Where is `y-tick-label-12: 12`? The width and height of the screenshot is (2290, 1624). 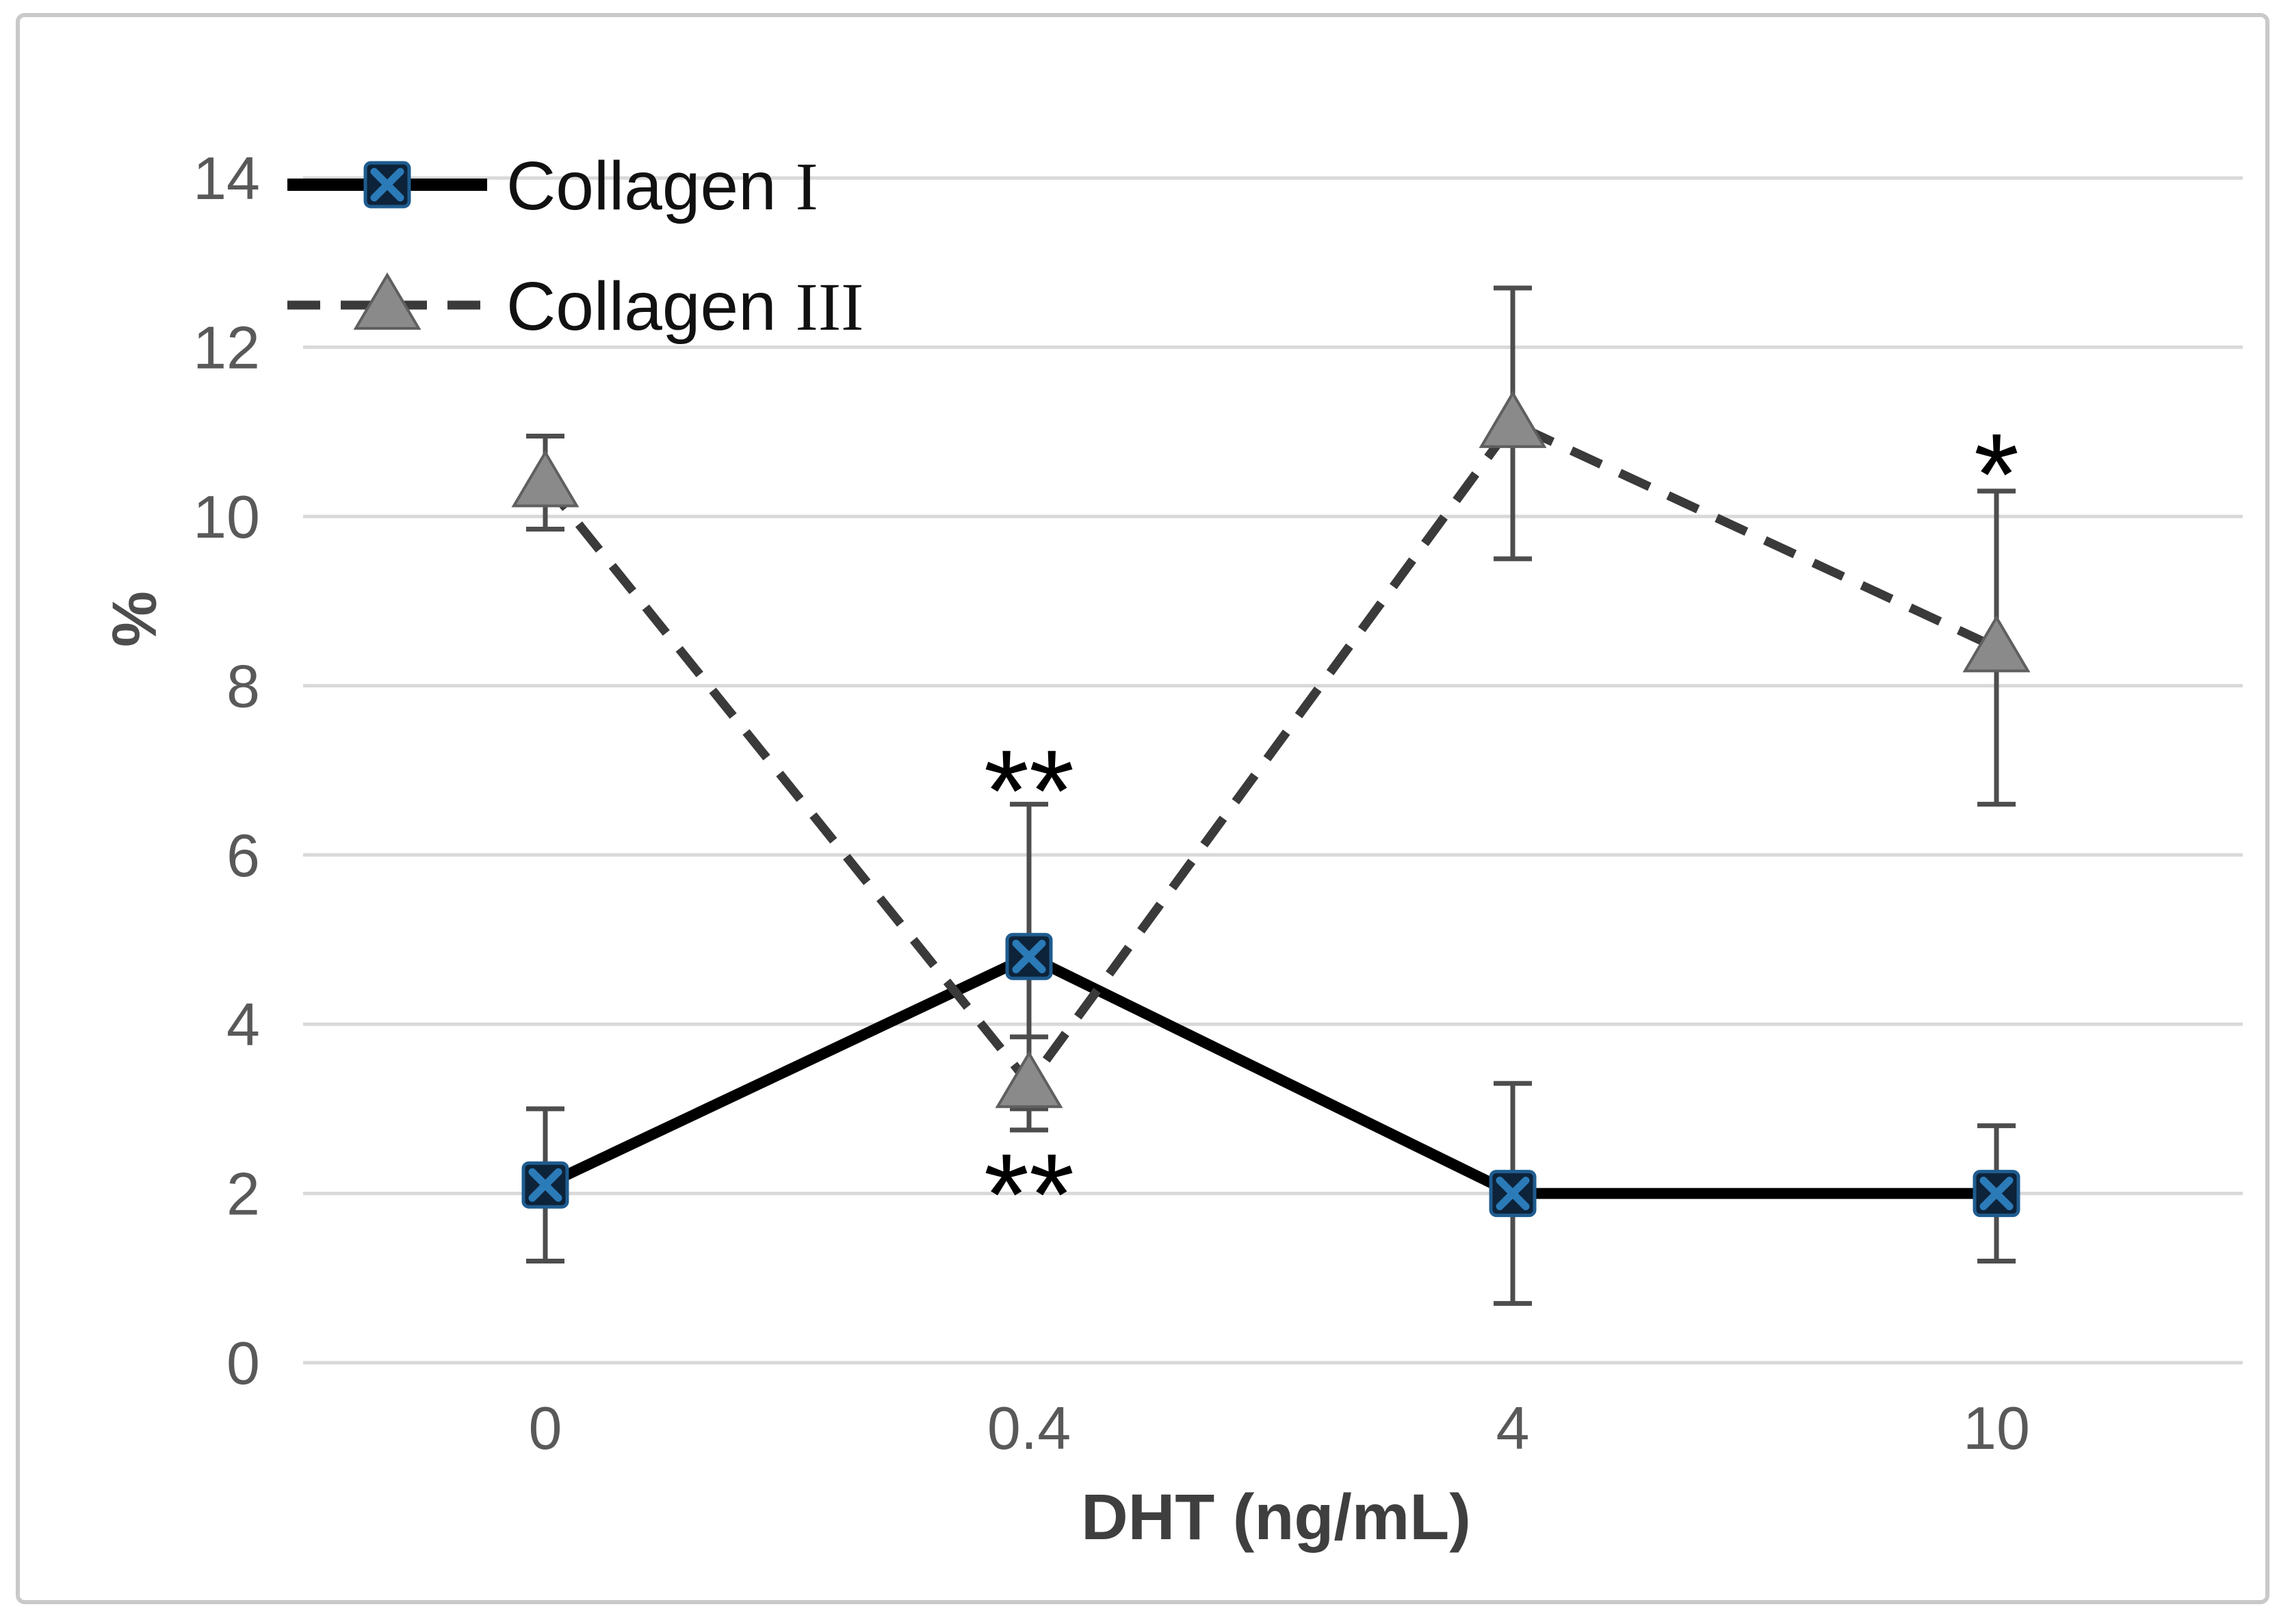 y-tick-label-12: 12 is located at coordinates (226, 348).